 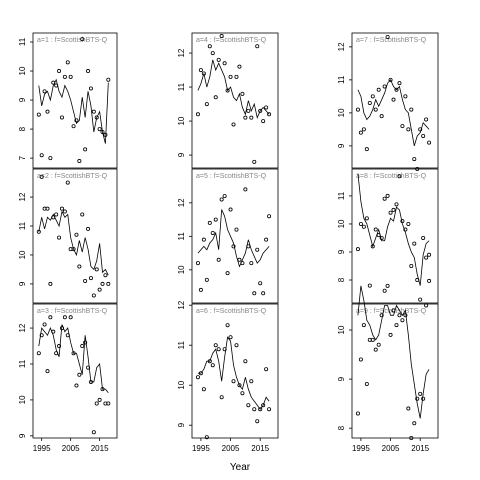 What do you see at coordinates (71, 448) in the screenshot?
I see `x-tick-label: 2005` at bounding box center [71, 448].